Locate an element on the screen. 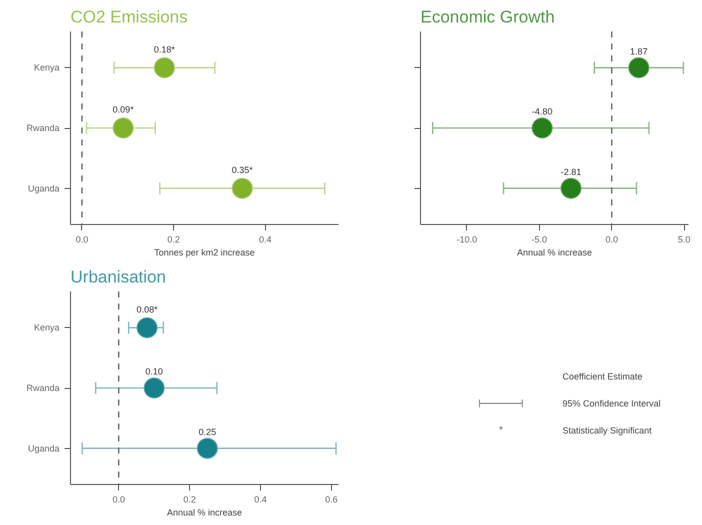  x-tick-label: -10.0 is located at coordinates (467, 239).